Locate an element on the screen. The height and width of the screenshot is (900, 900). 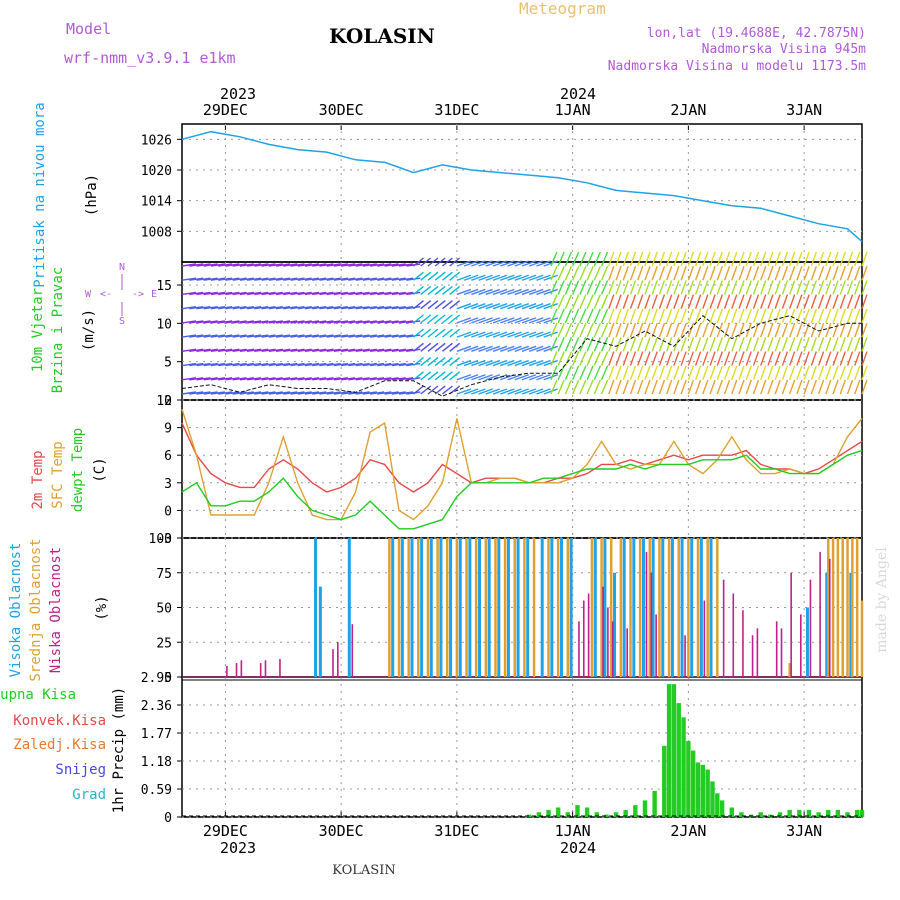
temp-label-1: 2m Temp is located at coordinates (38, 479).